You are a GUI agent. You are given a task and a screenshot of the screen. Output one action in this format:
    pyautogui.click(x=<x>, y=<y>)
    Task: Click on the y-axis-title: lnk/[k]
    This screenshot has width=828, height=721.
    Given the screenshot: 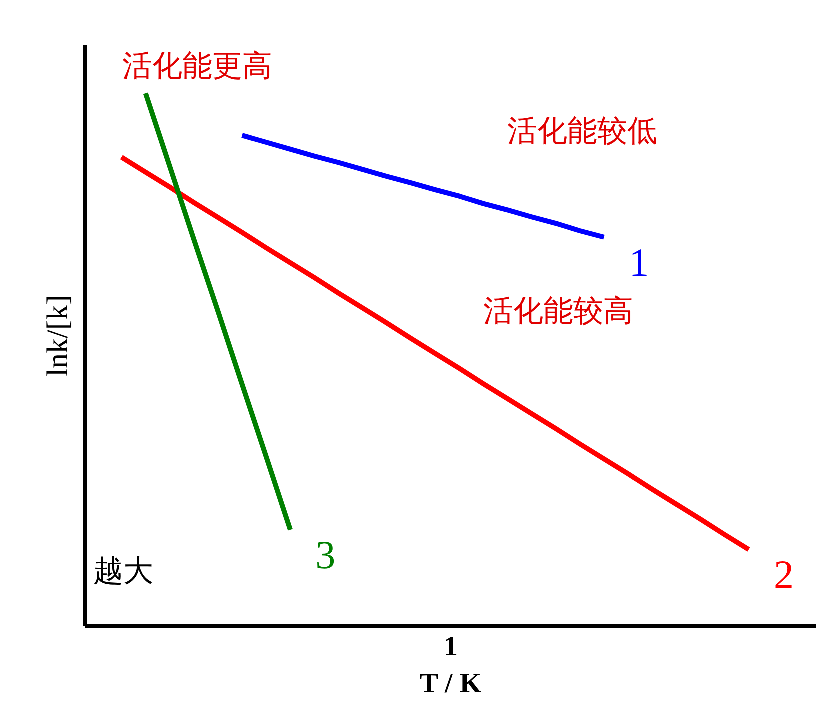 What is the action you would take?
    pyautogui.click(x=58, y=336)
    